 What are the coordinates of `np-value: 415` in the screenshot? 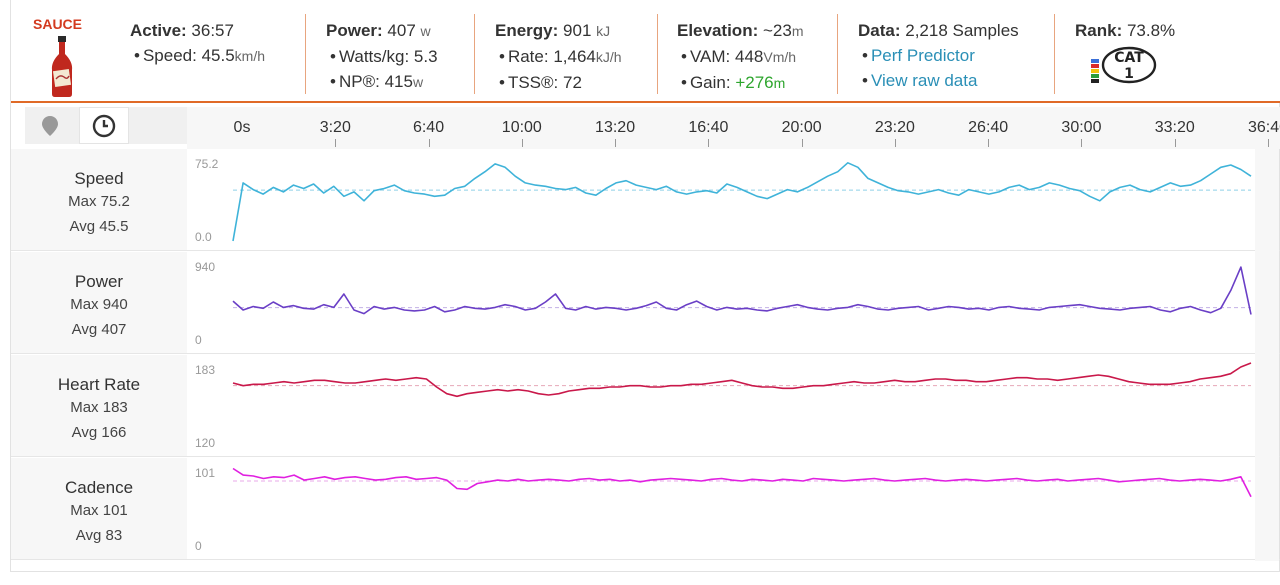 It's located at (398, 81).